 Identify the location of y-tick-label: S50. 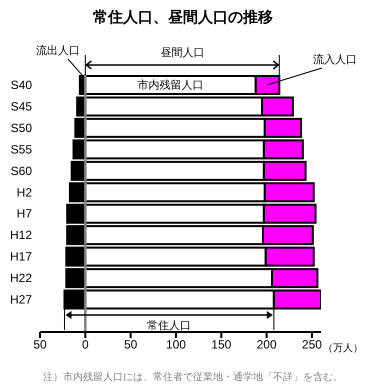
(21, 127).